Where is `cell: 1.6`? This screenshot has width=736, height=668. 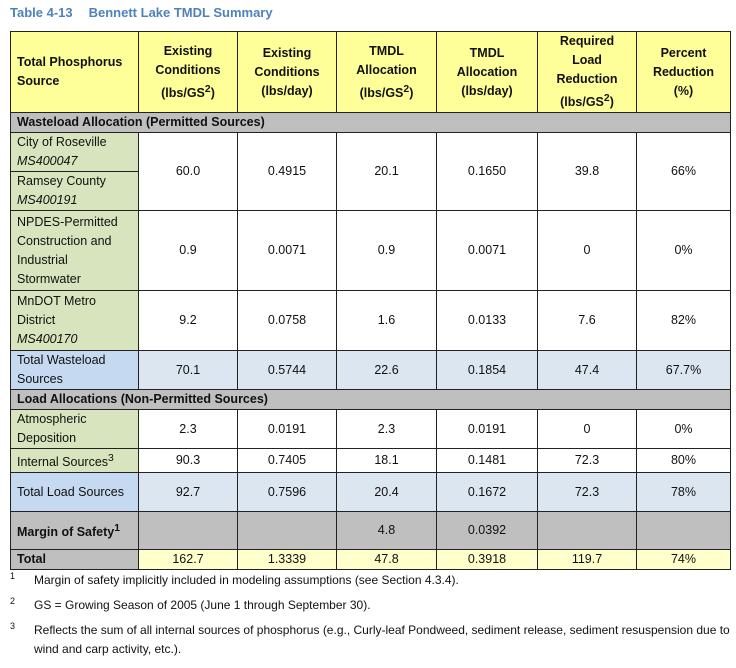
cell: 1.6 is located at coordinates (386, 321).